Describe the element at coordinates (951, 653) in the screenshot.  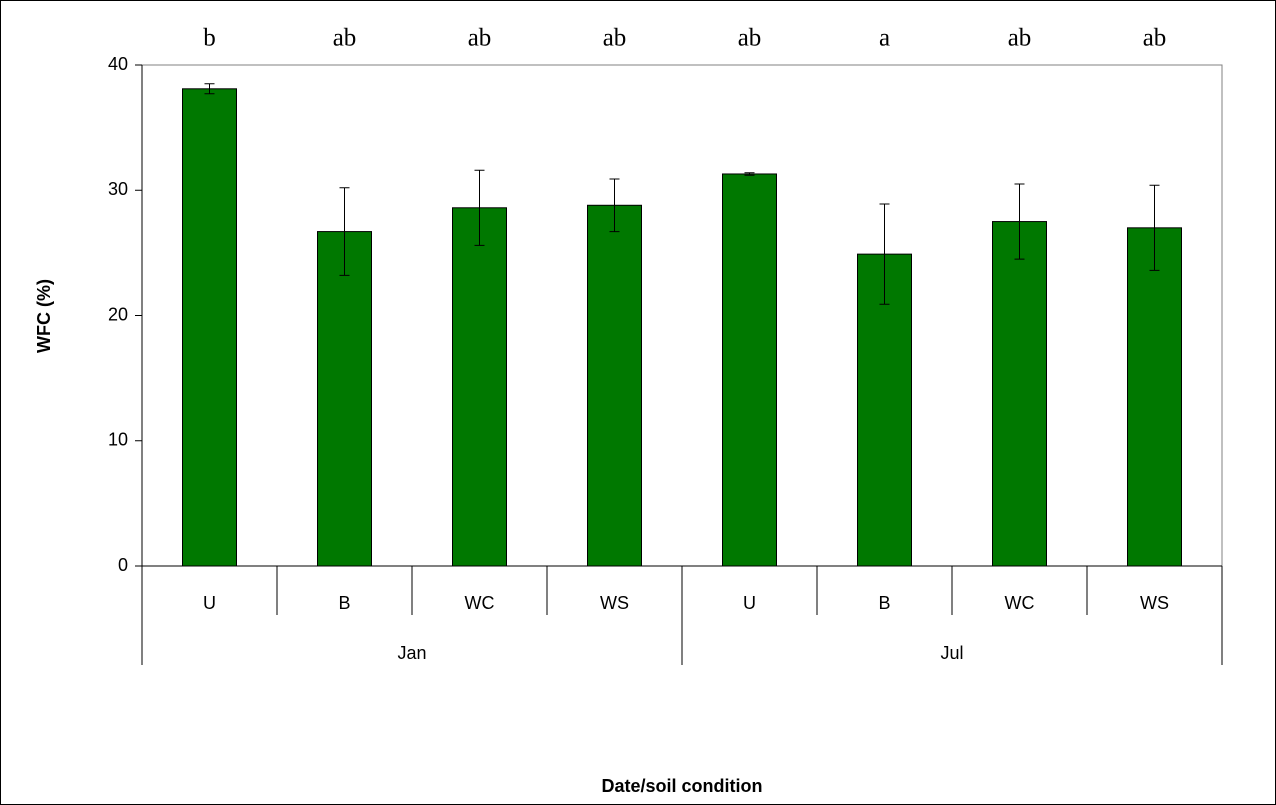
I see `group-label: Jul` at that location.